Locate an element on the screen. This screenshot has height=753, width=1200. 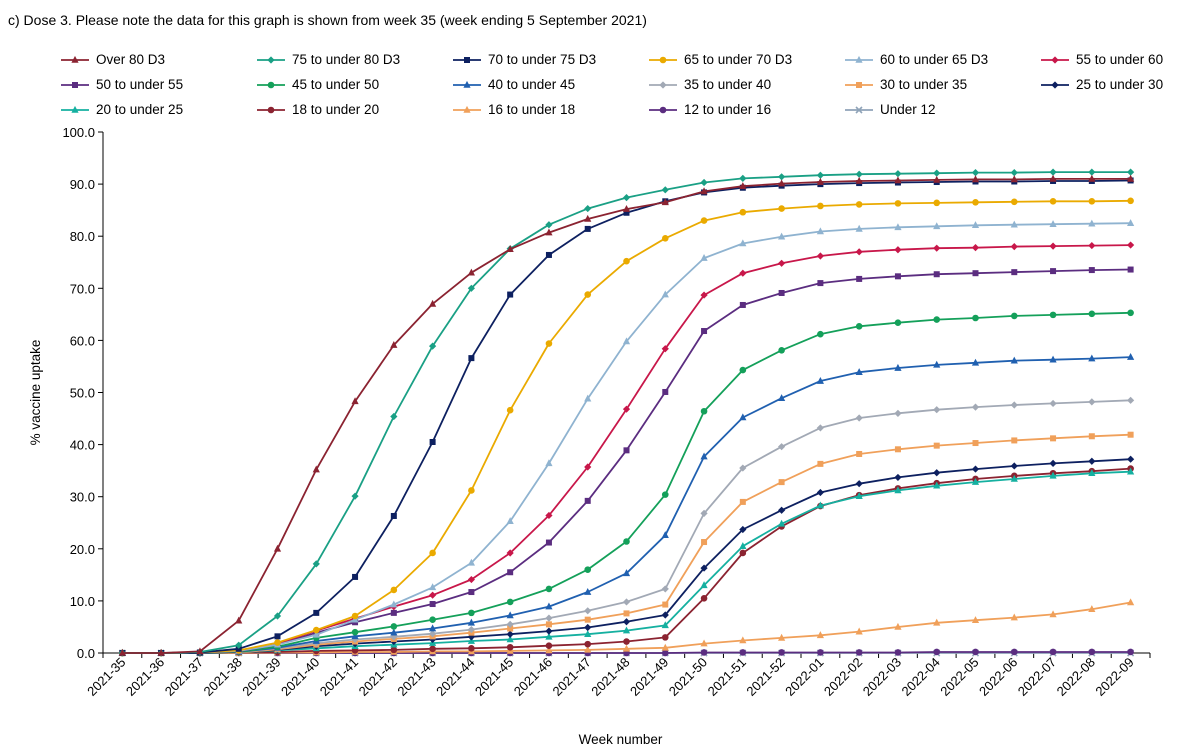
legend-label: 65 to under 70 D3 is located at coordinates (738, 59).